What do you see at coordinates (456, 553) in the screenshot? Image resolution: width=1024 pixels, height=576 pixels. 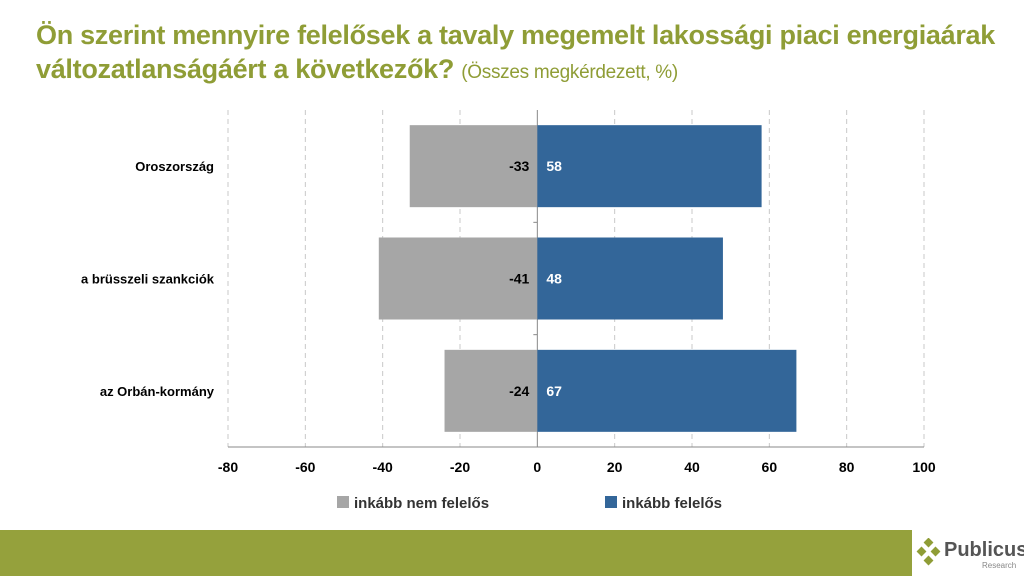 I see `footer-band` at bounding box center [456, 553].